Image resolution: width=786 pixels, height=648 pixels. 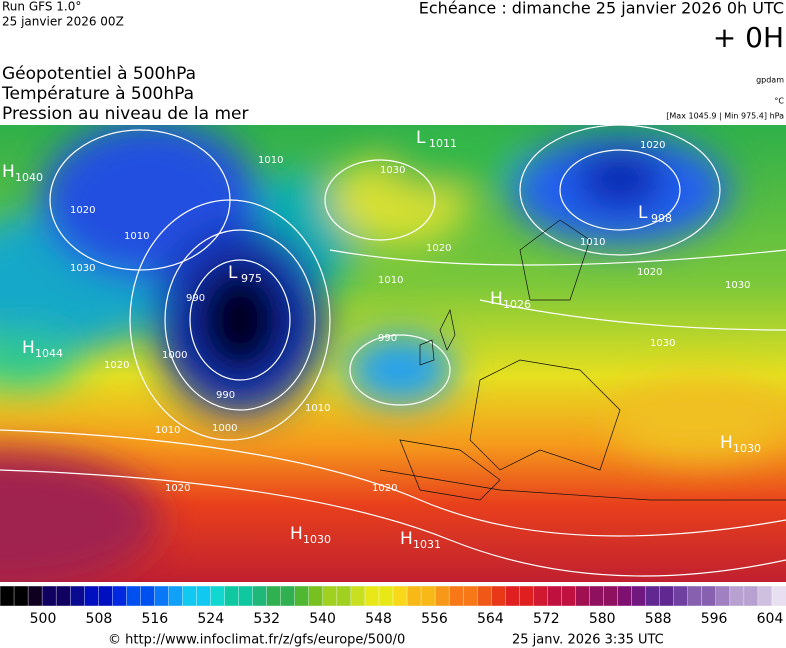 What do you see at coordinates (99, 74) in the screenshot?
I see `layer-1: Géopotentiel à 500hPa` at bounding box center [99, 74].